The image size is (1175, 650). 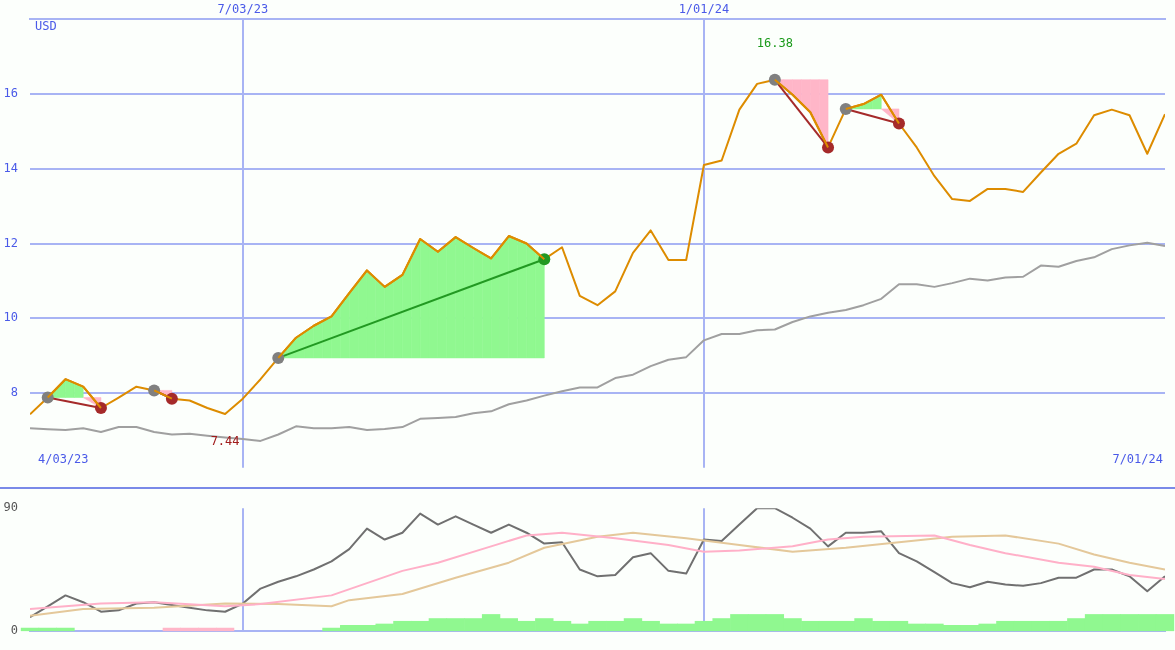 What do you see at coordinates (704, 9) in the screenshot?
I see `x-tick-label: 1/01/24` at bounding box center [704, 9].